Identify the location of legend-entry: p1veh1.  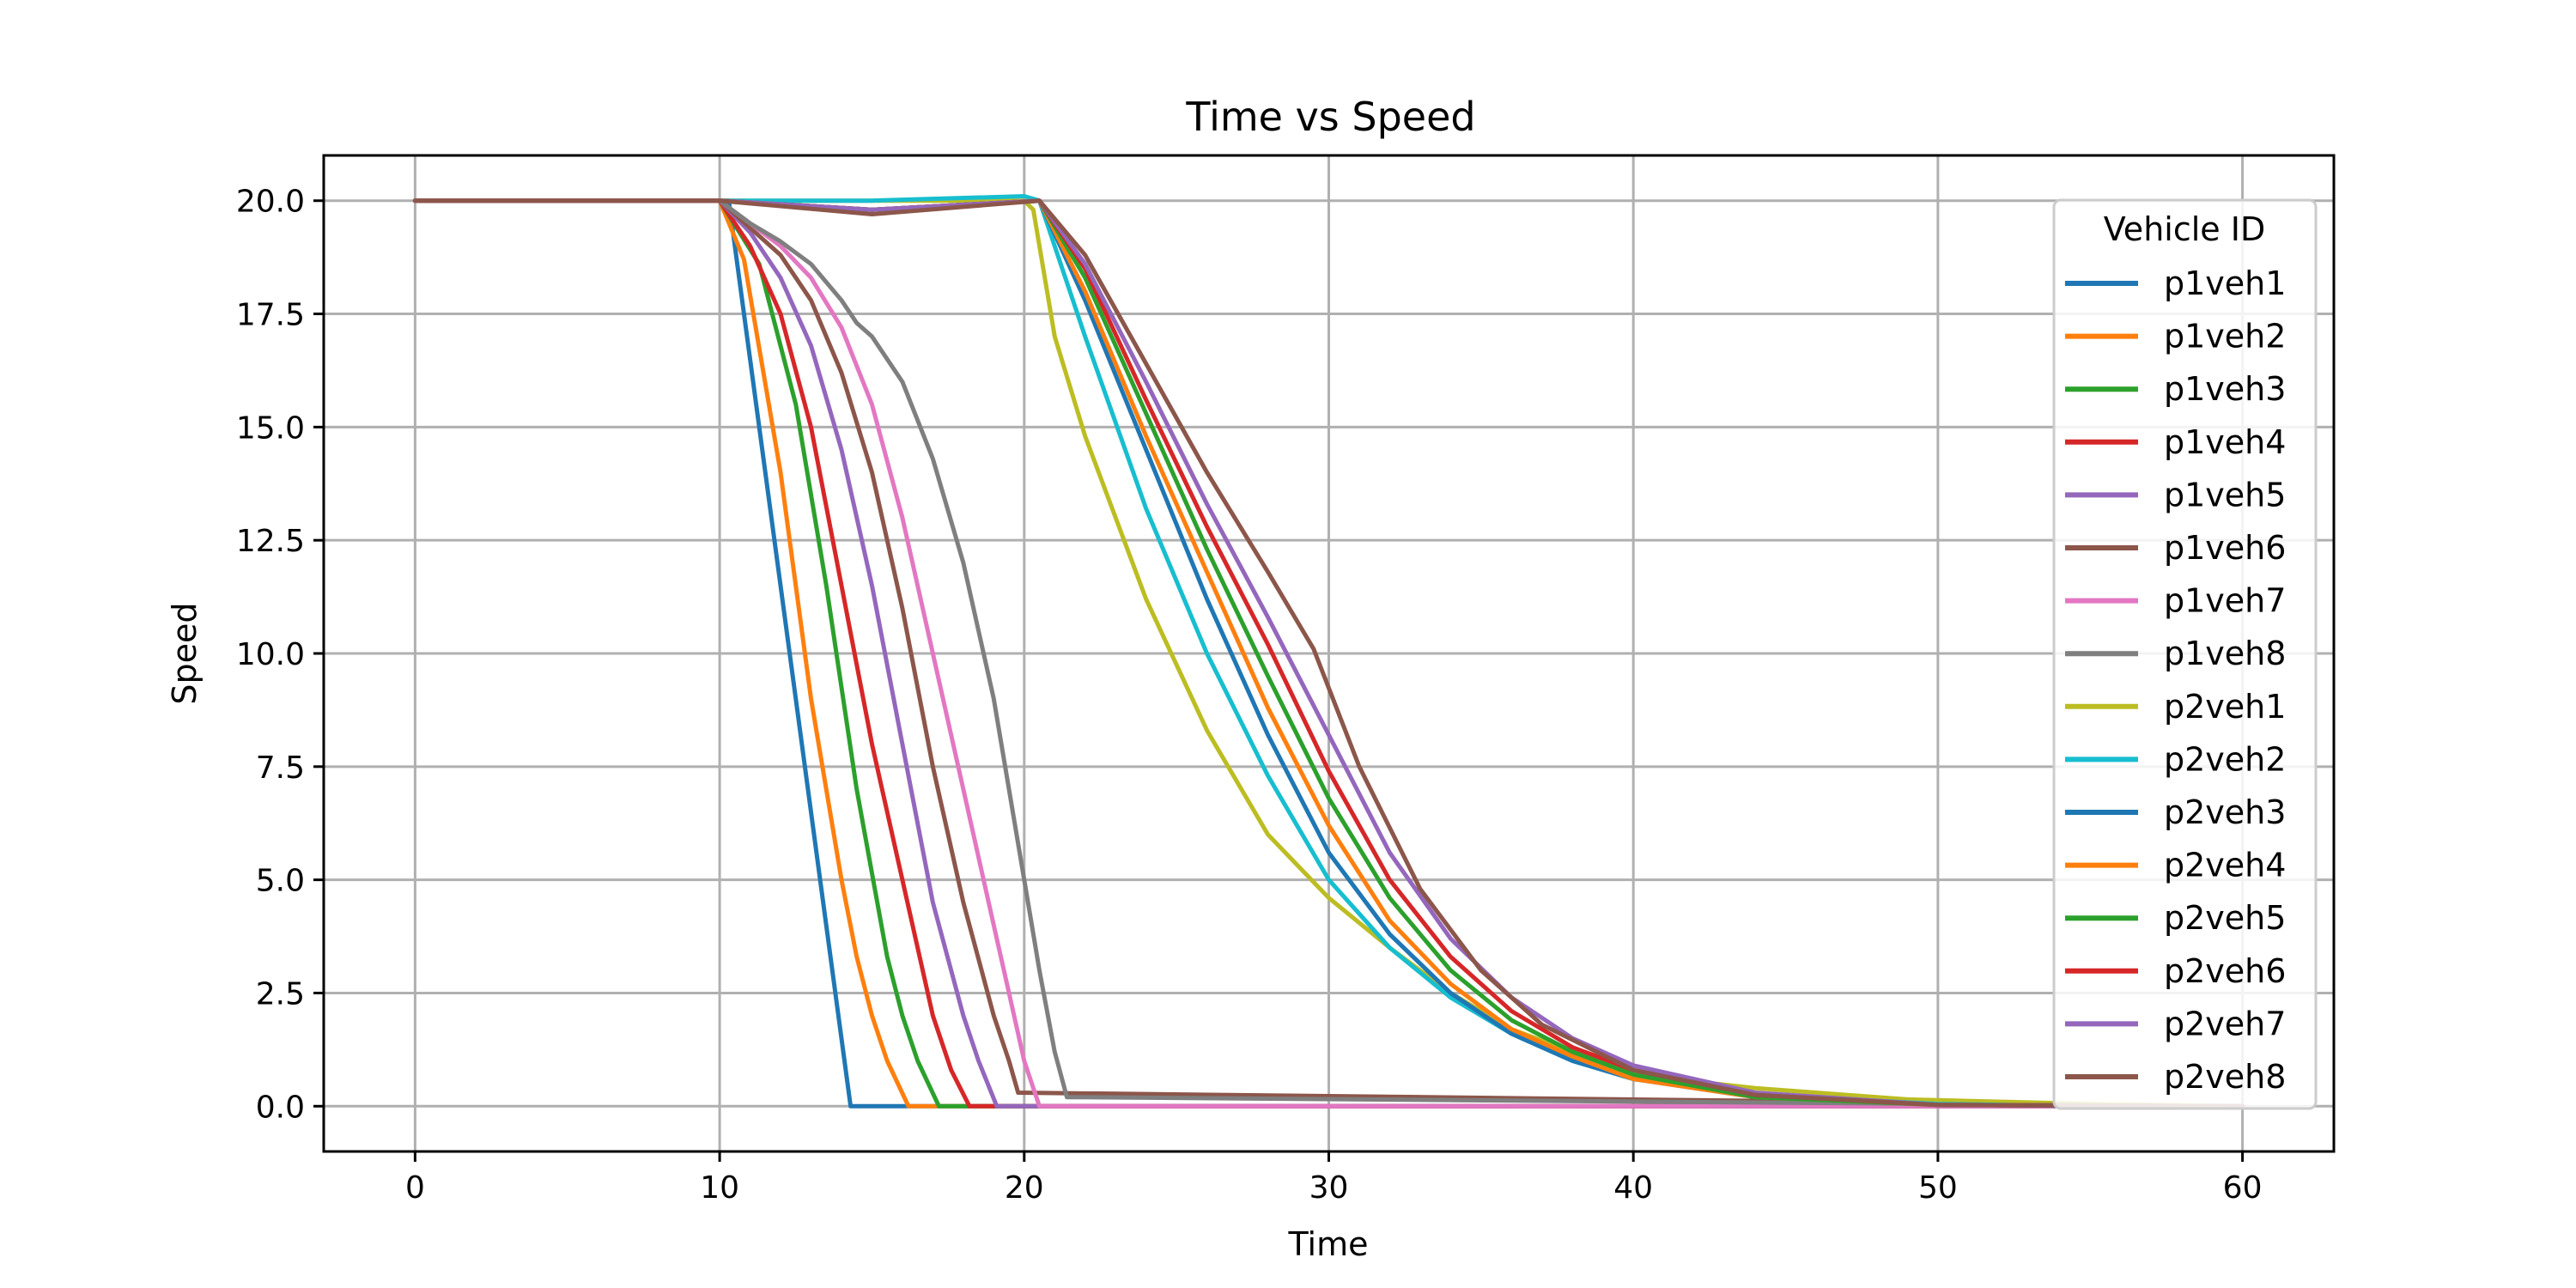
(2175, 283).